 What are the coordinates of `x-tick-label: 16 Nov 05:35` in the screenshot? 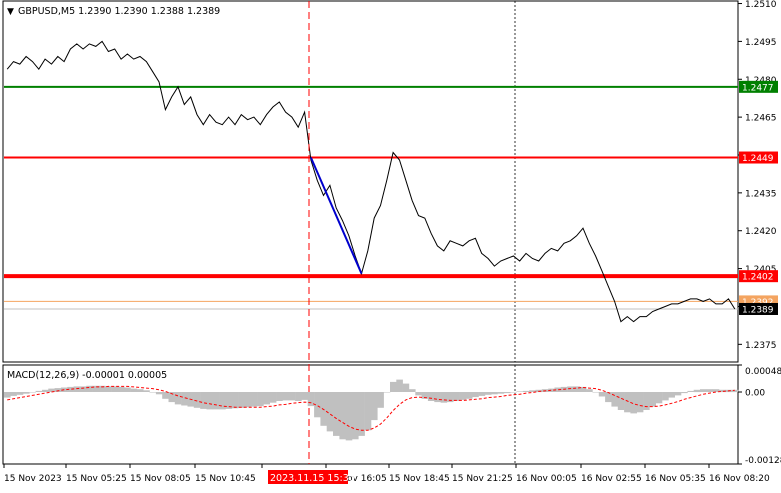 It's located at (675, 479).